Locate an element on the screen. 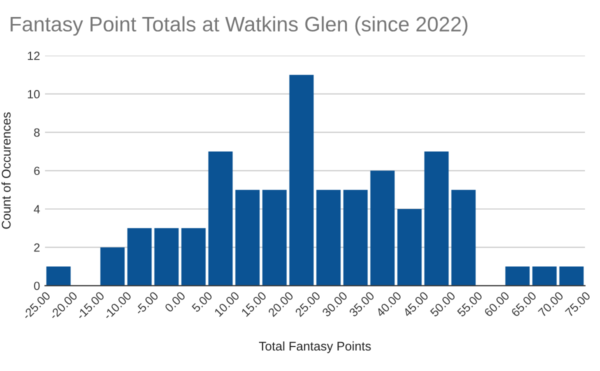 The width and height of the screenshot is (600, 371). y-tick-label: 4 is located at coordinates (37, 209).